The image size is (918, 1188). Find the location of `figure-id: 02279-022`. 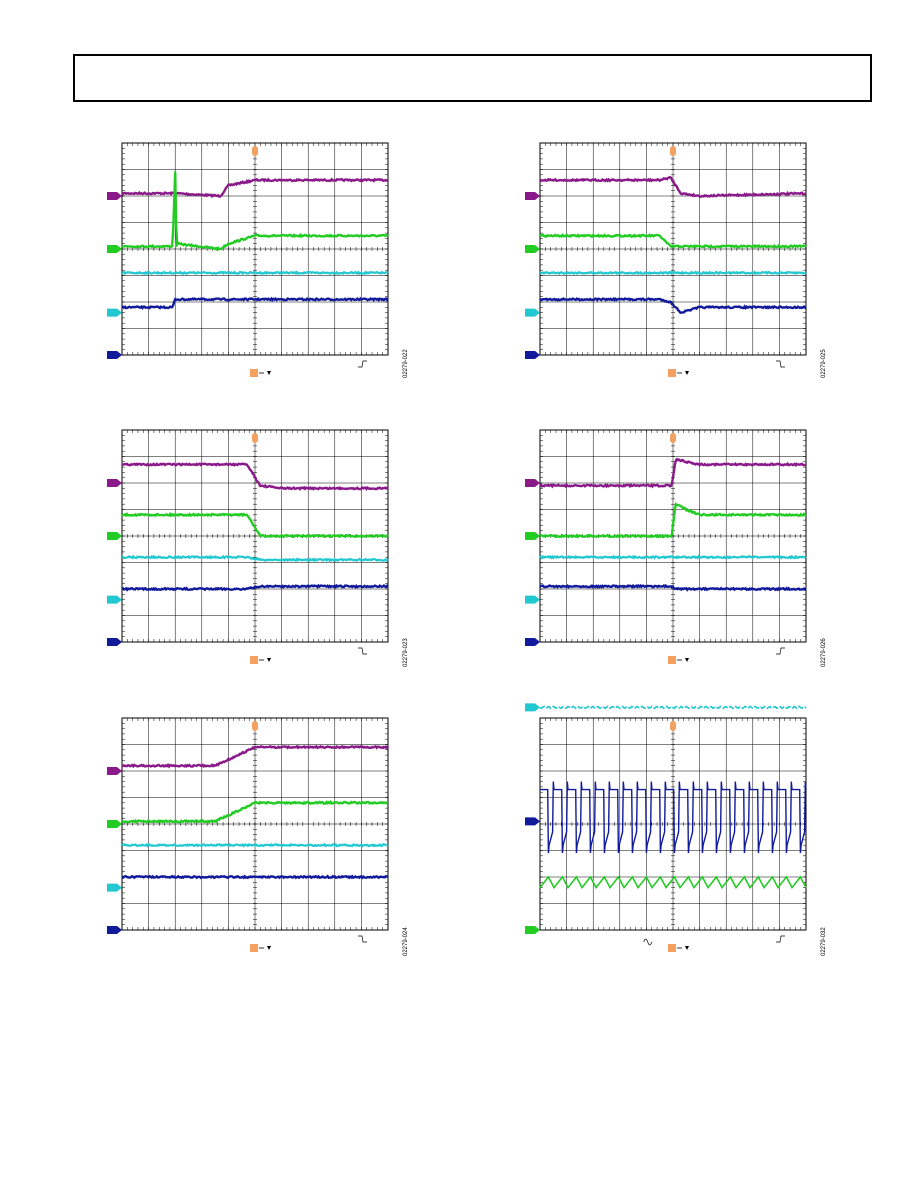

figure-id: 02279-022 is located at coordinates (406, 363).